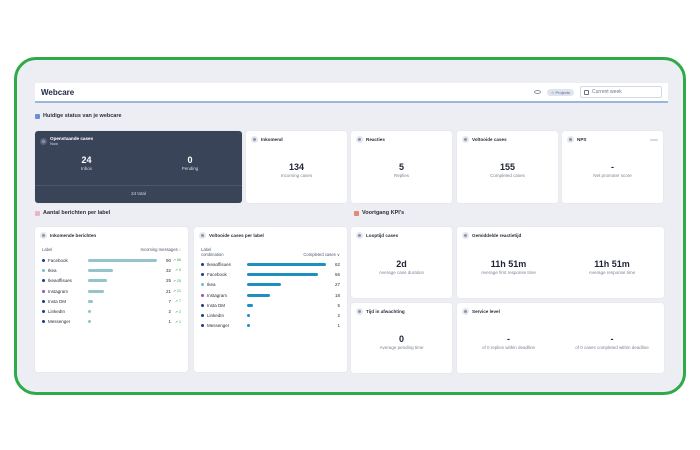 Image resolution: width=700 pixels, height=450 pixels. I want to click on first-response-value: 11h 51m, so click(508, 264).